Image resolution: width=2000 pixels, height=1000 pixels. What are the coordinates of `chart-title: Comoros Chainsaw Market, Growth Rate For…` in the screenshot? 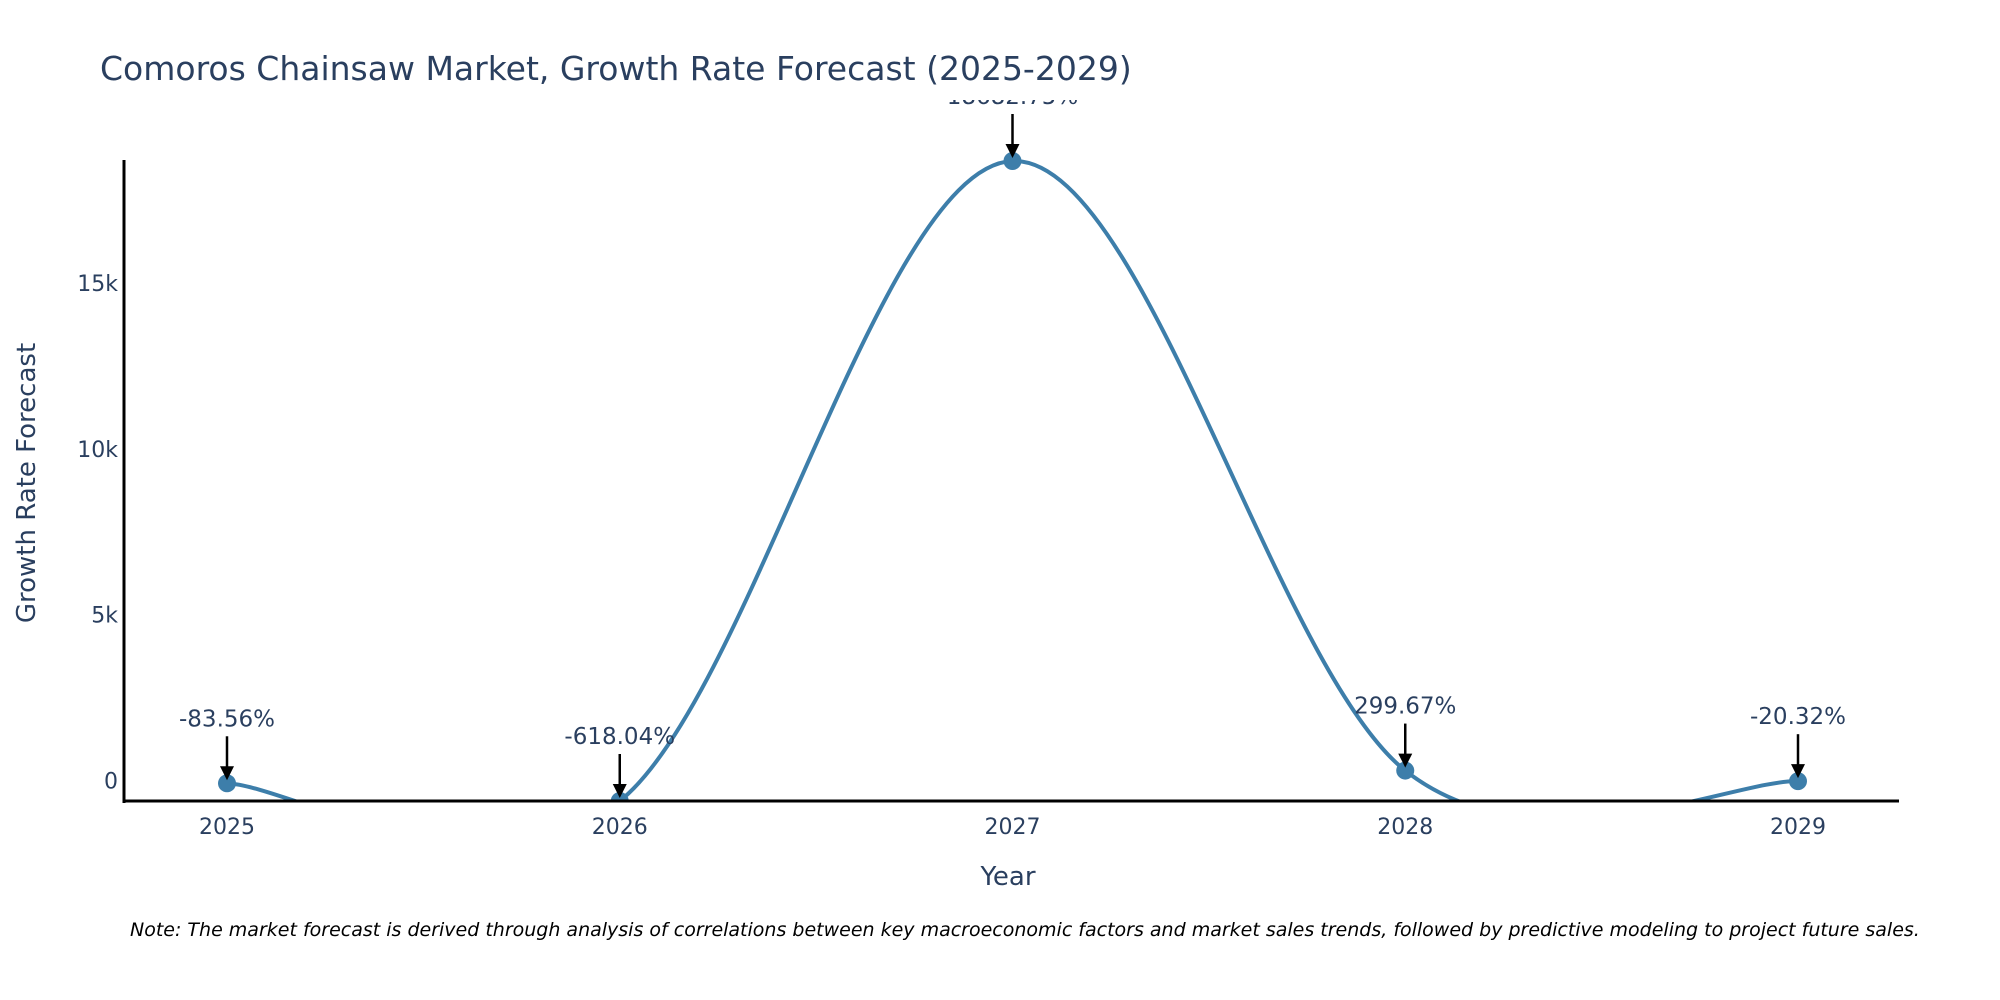 It's located at (616, 68).